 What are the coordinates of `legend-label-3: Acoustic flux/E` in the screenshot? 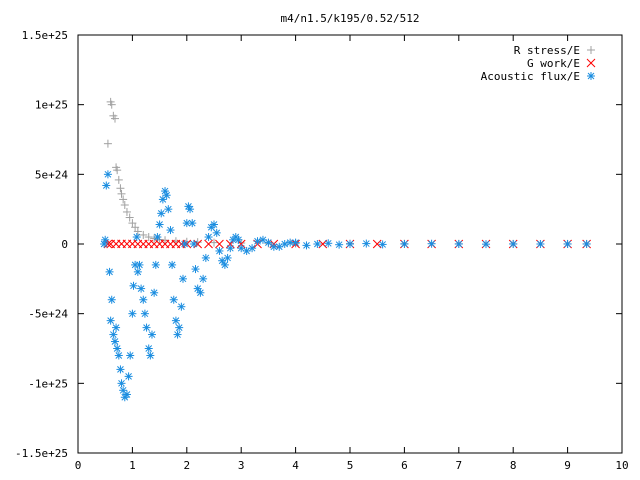 It's located at (530, 76).